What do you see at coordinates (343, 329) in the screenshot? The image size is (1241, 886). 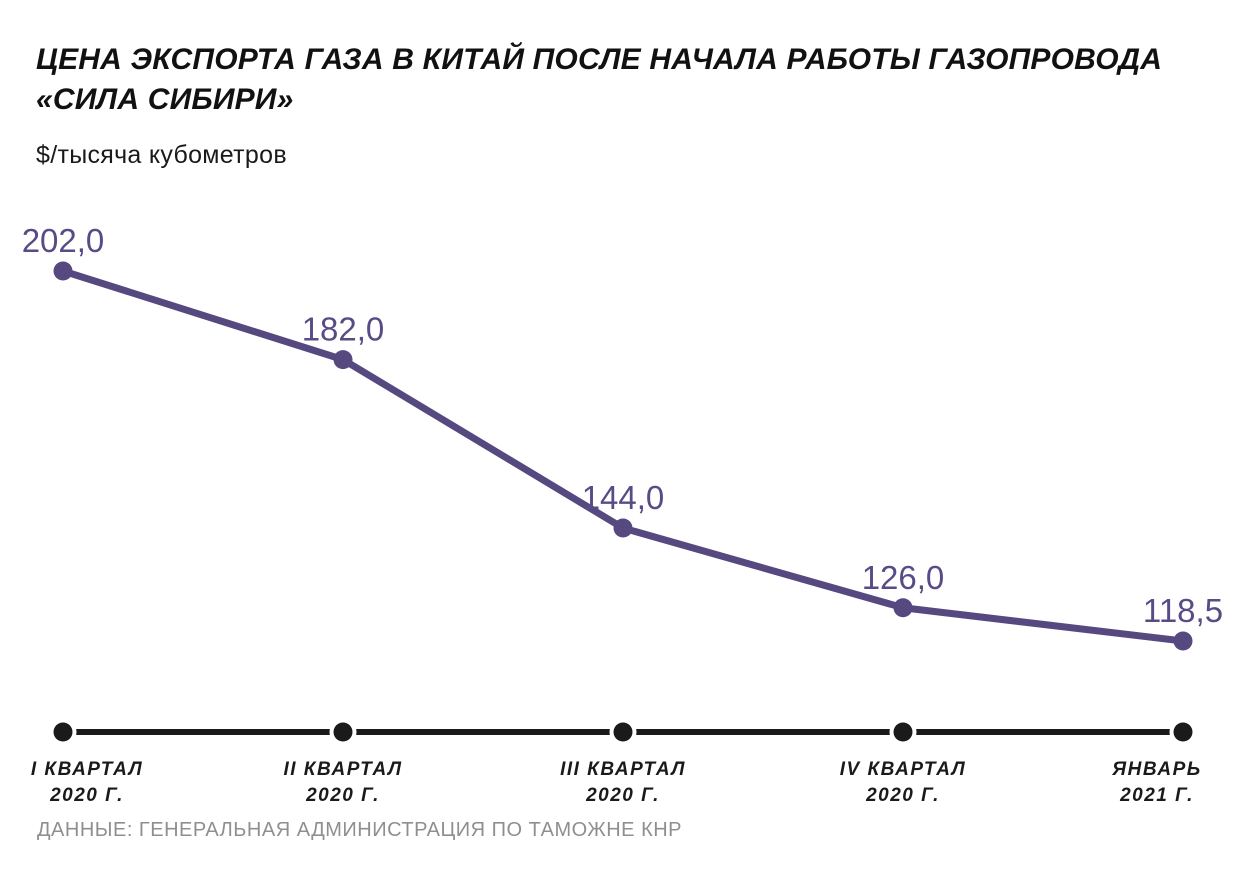 I see `data-point-label: 182,0` at bounding box center [343, 329].